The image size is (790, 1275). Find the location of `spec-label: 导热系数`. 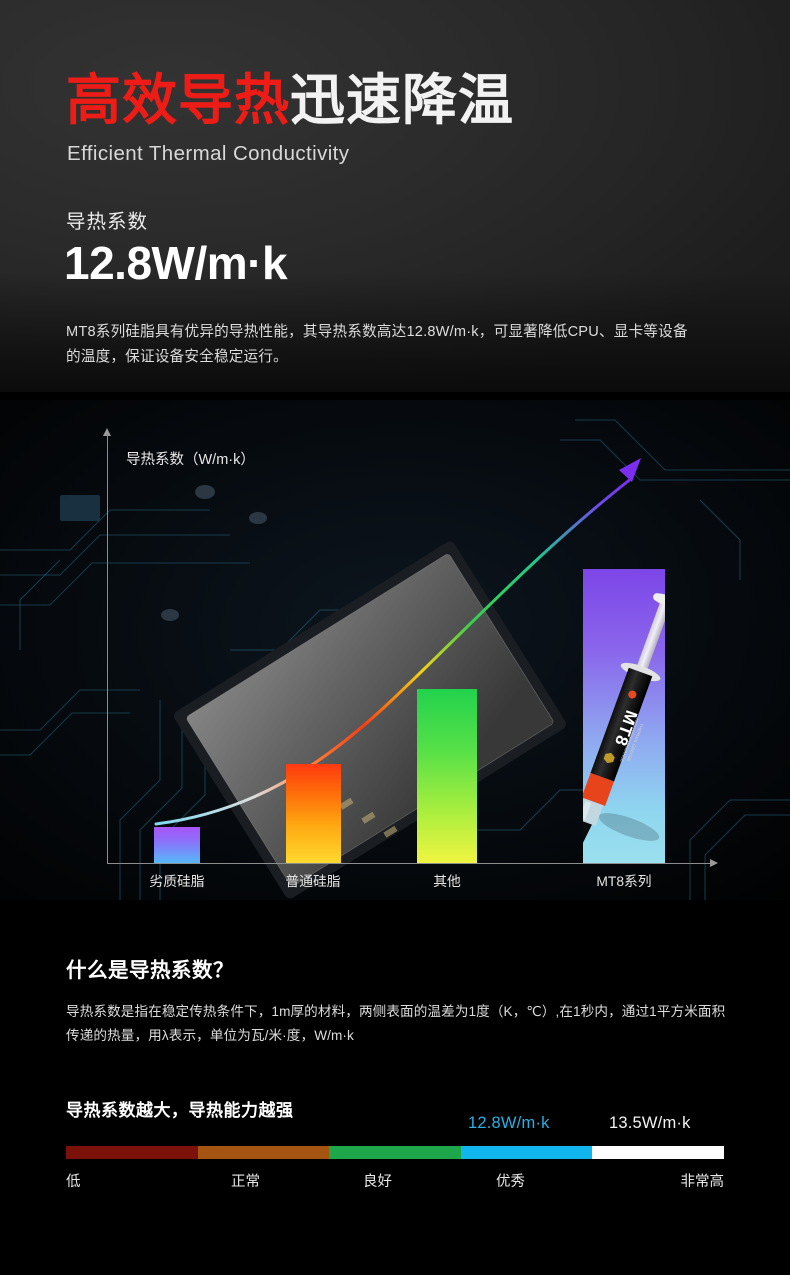

spec-label: 导热系数 is located at coordinates (107, 222).